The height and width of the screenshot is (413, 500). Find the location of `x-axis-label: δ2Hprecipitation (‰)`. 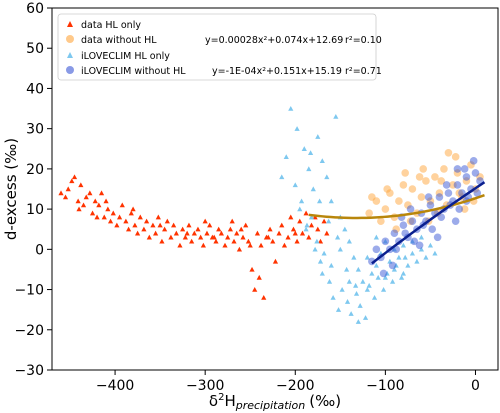

x-axis-label: δ2Hprecipitation (‰) is located at coordinates (275, 402).